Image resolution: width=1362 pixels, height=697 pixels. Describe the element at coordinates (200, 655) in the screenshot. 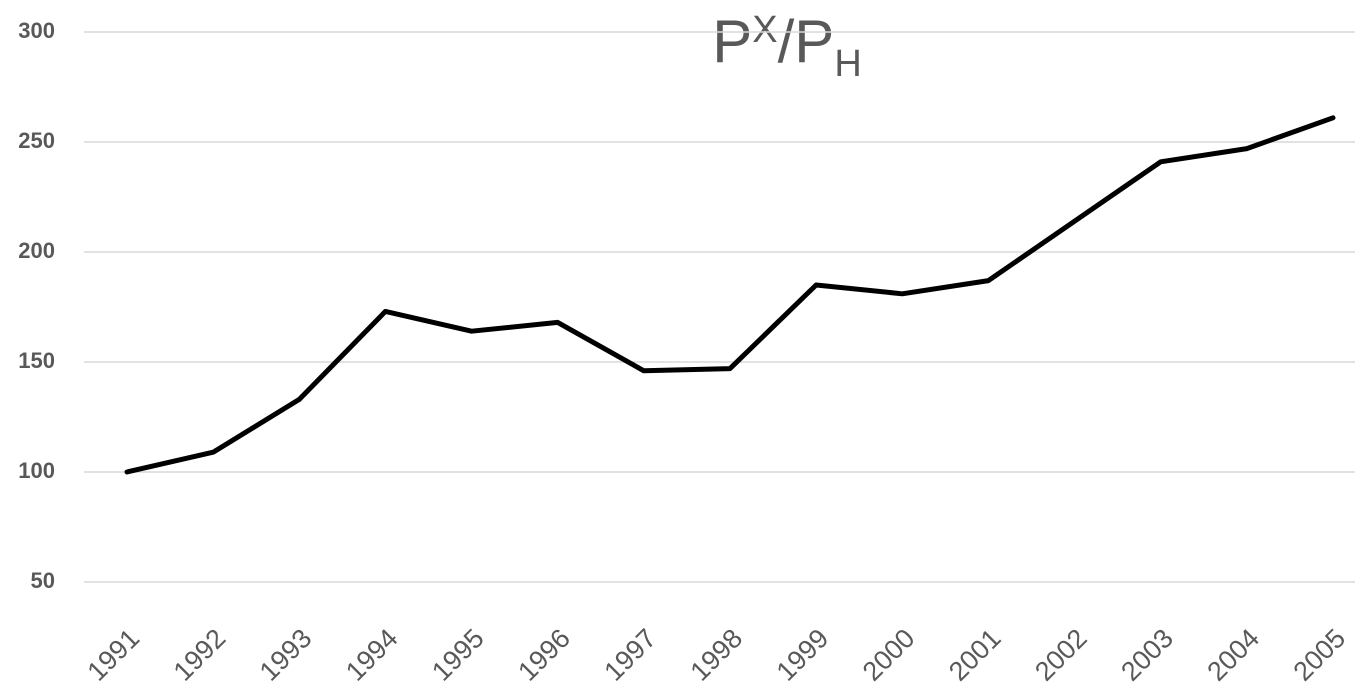

I see `x-tick-label: 1992` at that location.